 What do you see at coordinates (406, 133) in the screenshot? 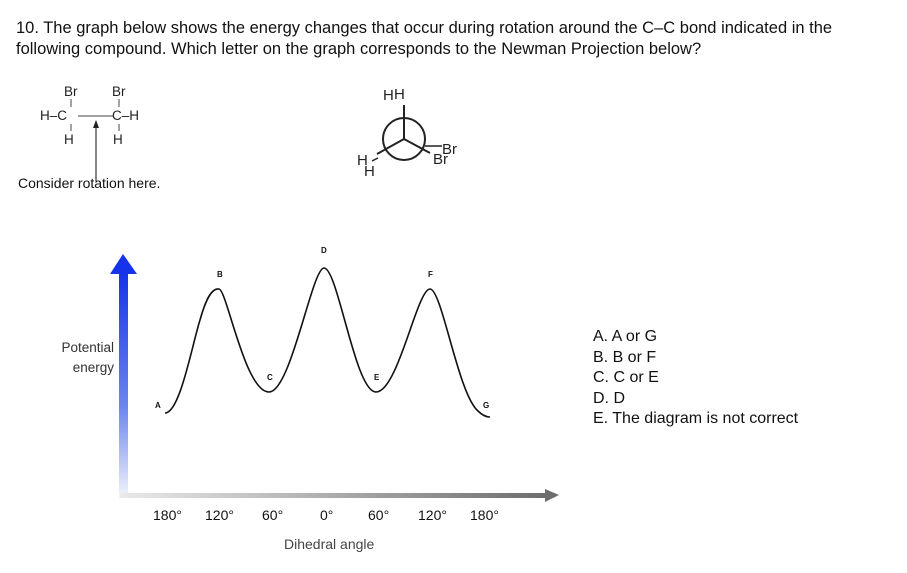
I see `newman-projection` at bounding box center [406, 133].